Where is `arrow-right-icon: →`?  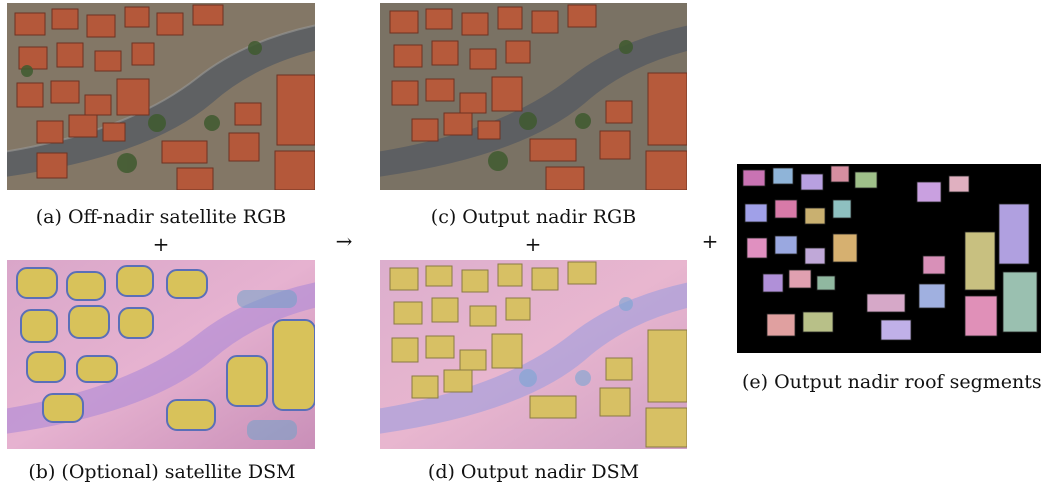
arrow-right-icon: → is located at coordinates (344, 241).